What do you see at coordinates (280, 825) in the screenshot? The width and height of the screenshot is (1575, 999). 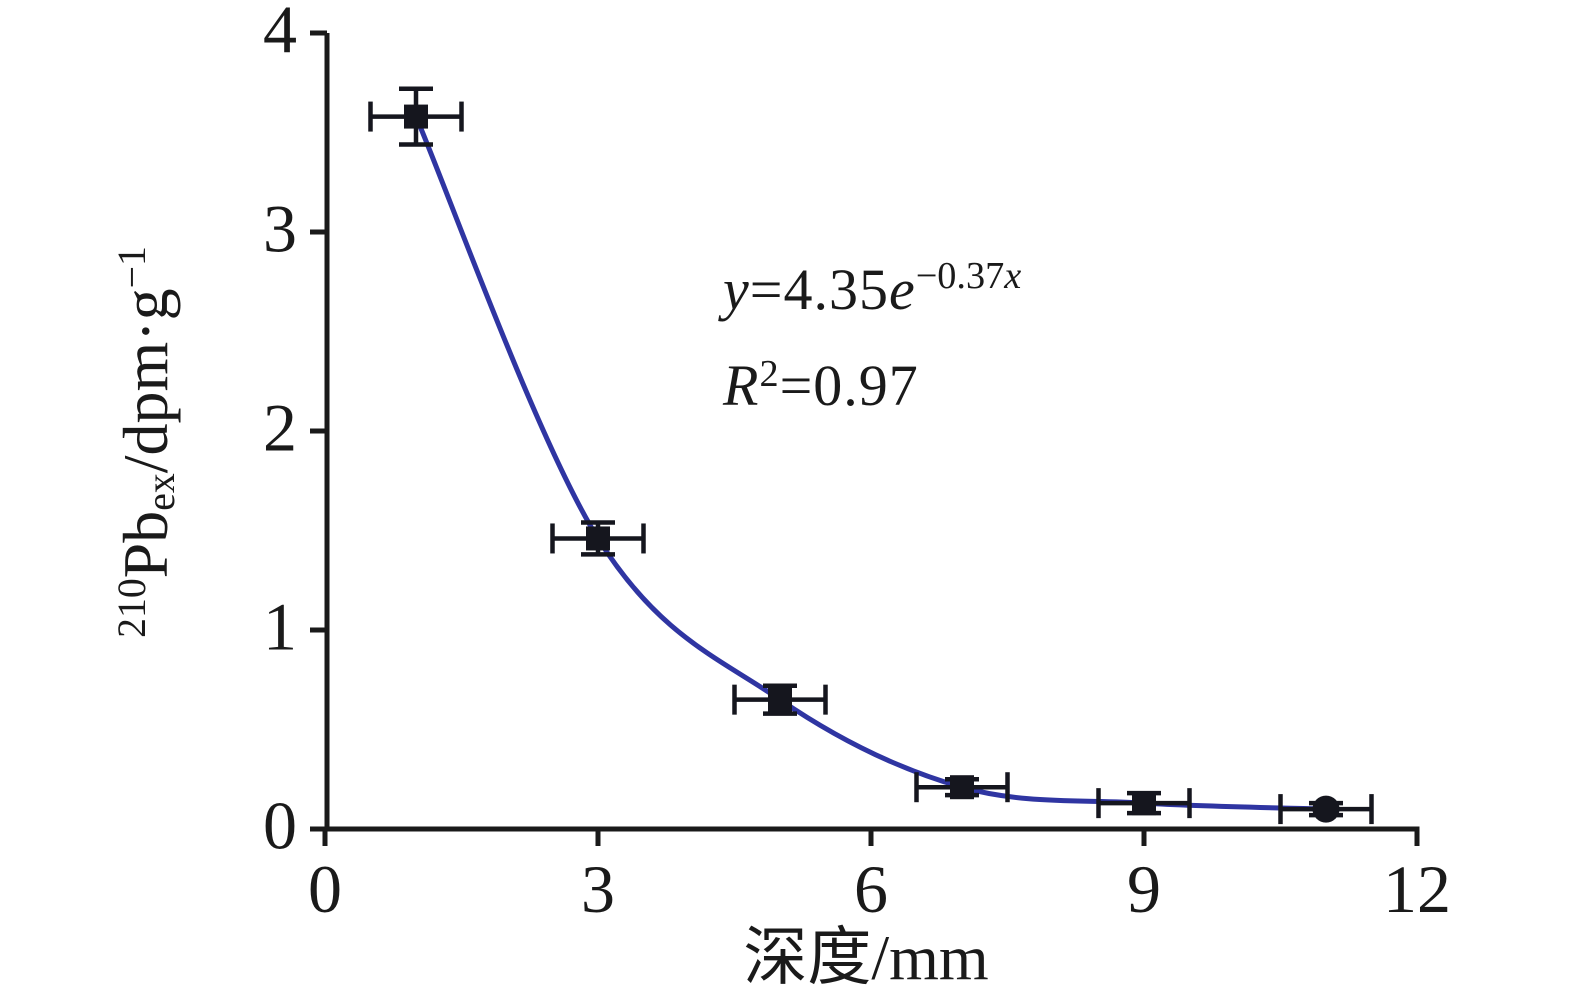 I see `y-tick-label-0: 0` at bounding box center [280, 825].